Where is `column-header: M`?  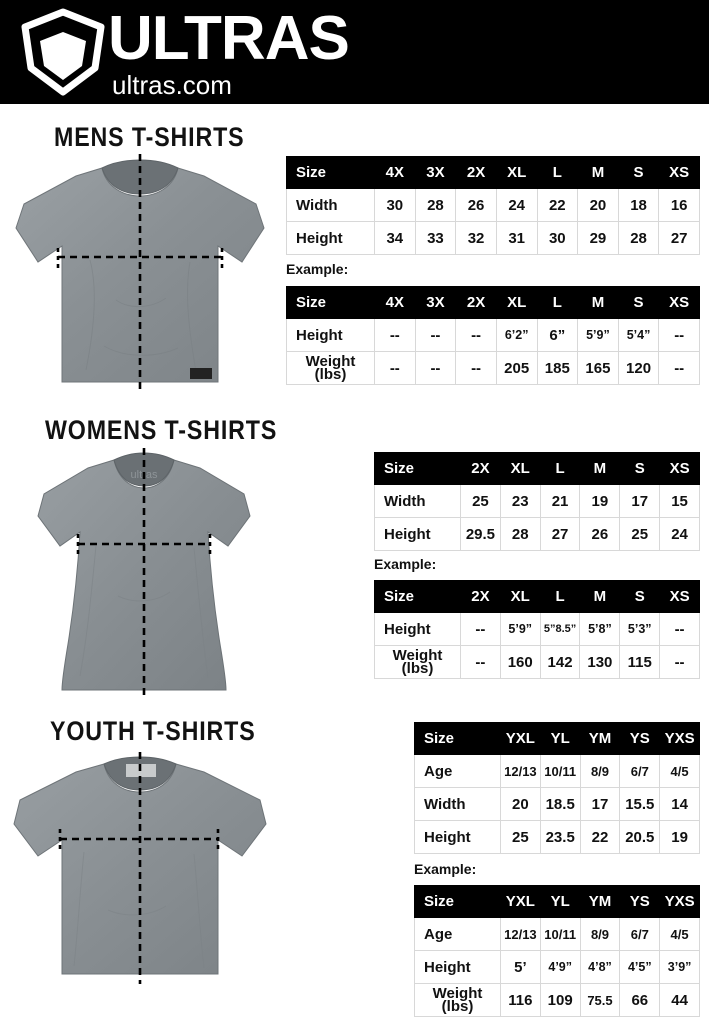 column-header: M is located at coordinates (600, 596).